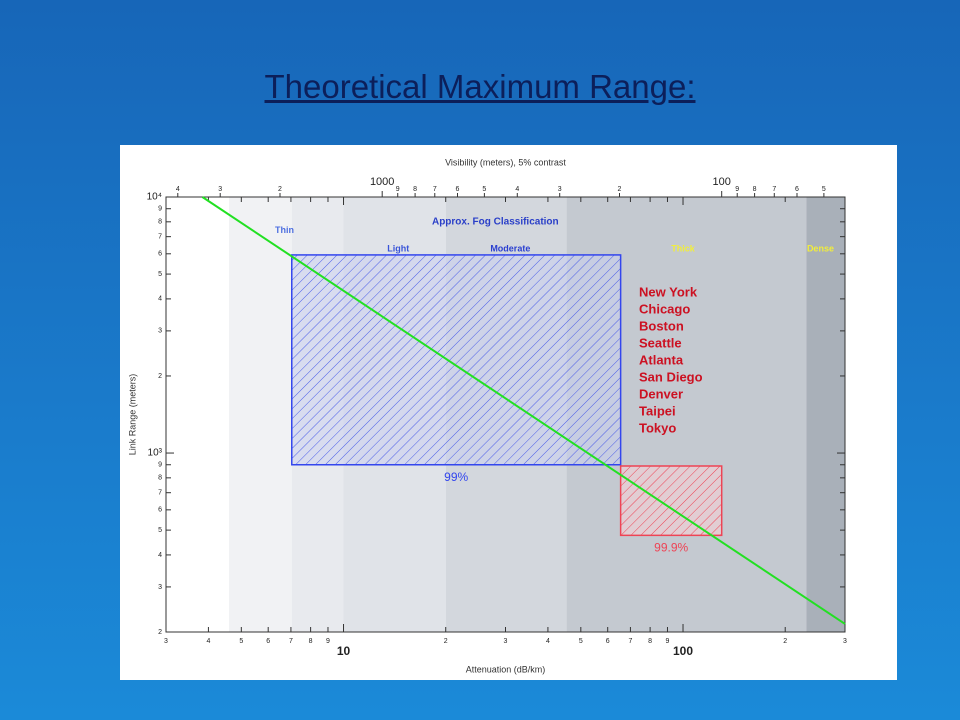 This screenshot has width=960, height=720. What do you see at coordinates (657, 427) in the screenshot?
I see `city-label: Tokyo` at bounding box center [657, 427].